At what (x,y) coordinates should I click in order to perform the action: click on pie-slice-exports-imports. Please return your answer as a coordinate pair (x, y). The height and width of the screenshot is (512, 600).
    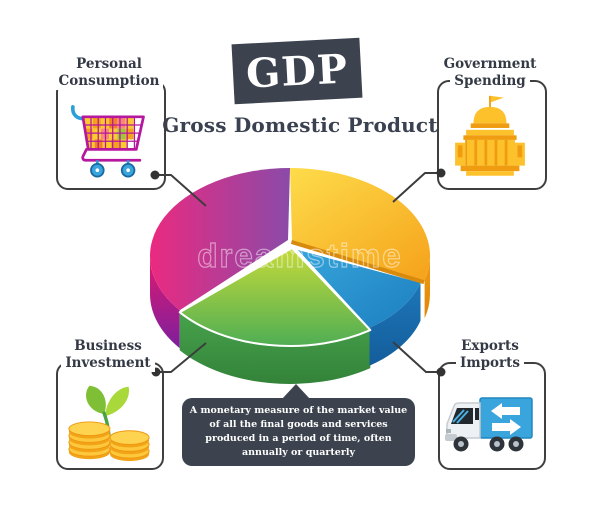
    Looking at the image, I should click on (359, 289).